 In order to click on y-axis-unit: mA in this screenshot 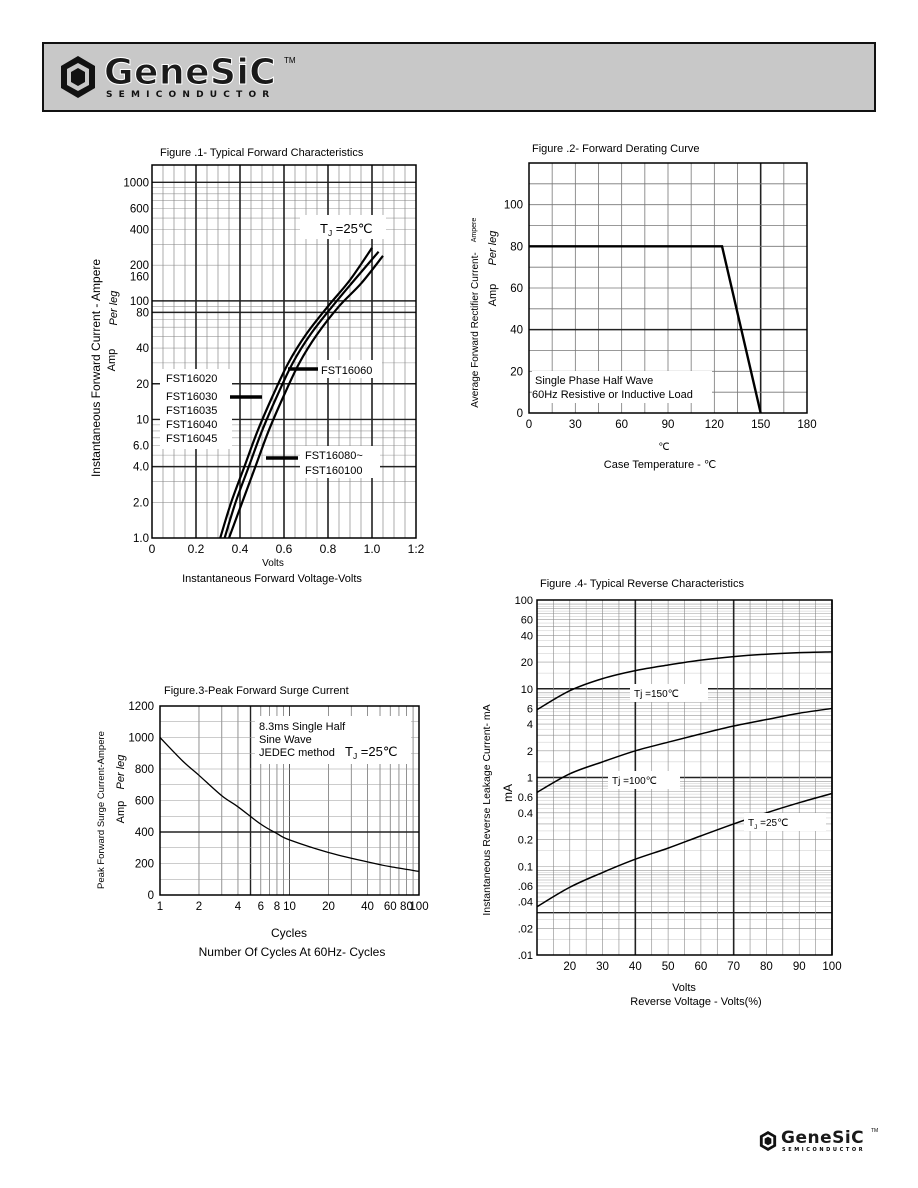, I will do `click(508, 793)`.